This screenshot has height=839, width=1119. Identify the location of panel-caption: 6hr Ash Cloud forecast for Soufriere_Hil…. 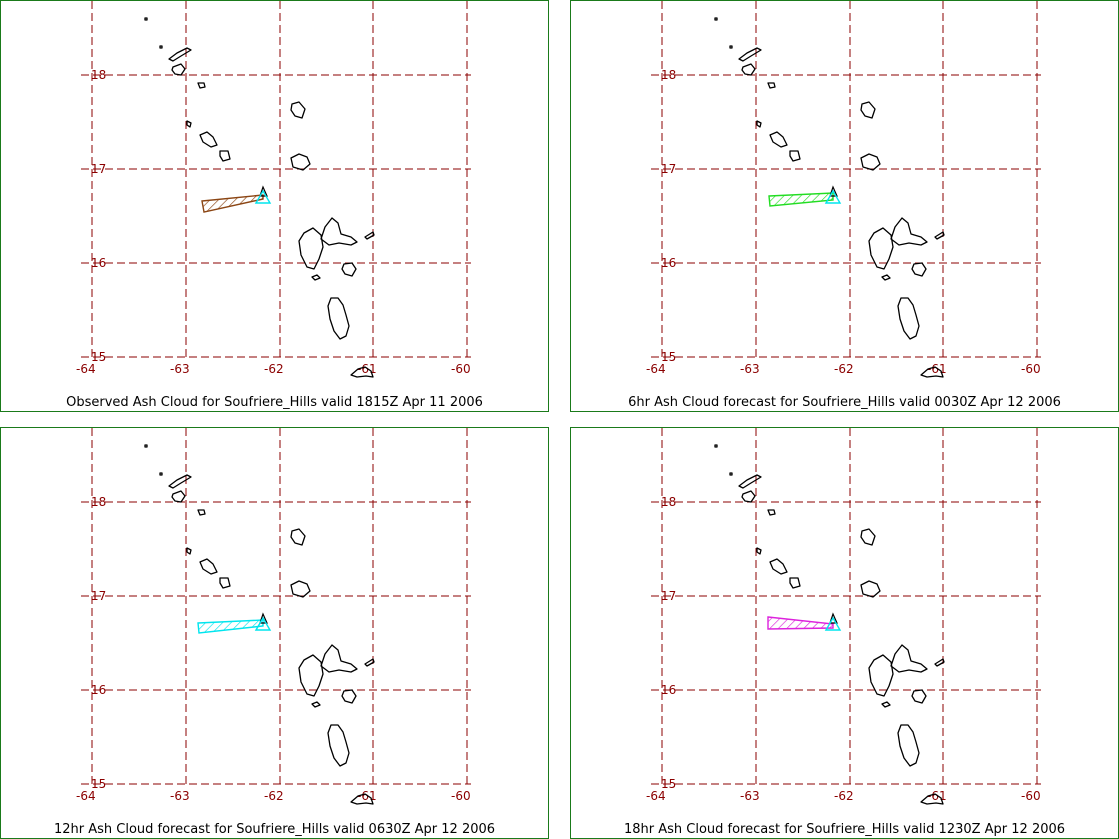
(844, 402).